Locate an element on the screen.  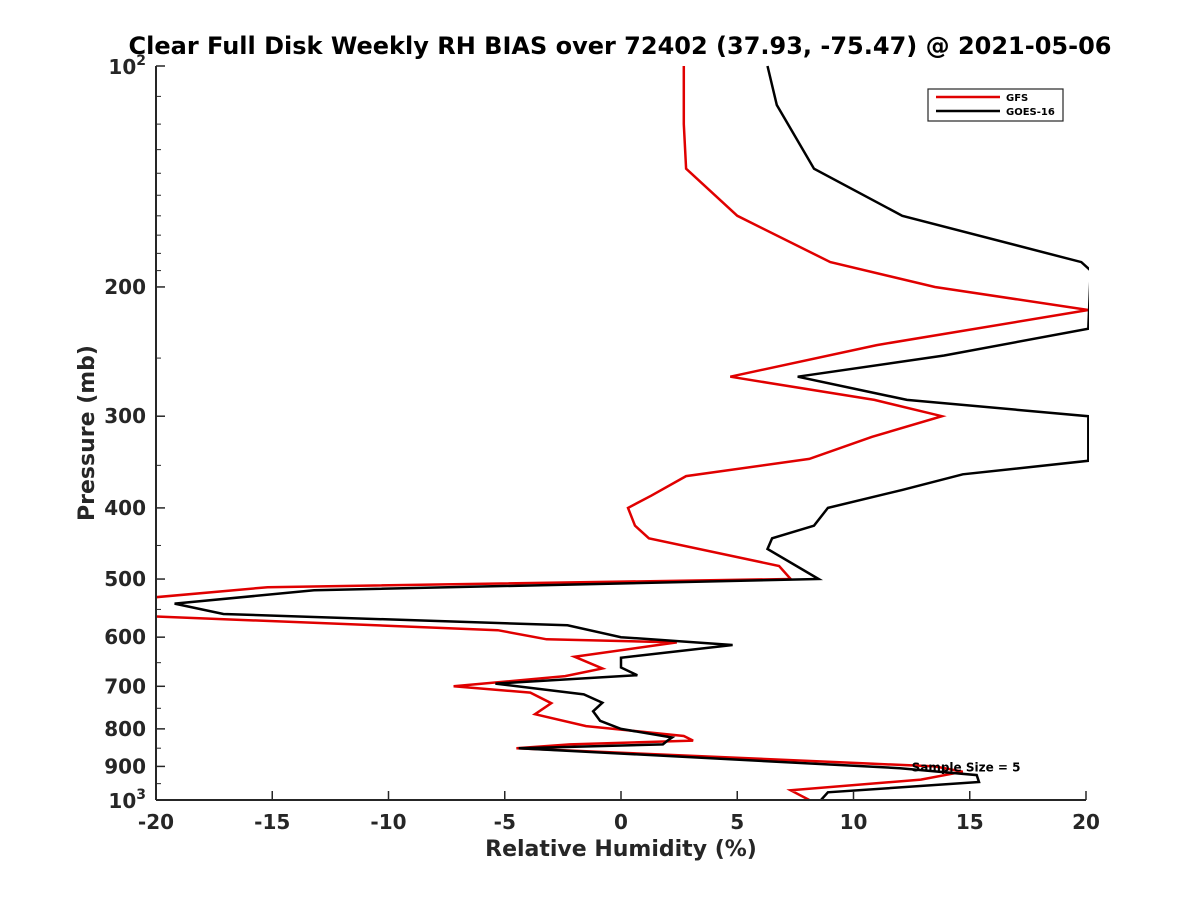
x-tick-label: 10 is located at coordinates (854, 822).